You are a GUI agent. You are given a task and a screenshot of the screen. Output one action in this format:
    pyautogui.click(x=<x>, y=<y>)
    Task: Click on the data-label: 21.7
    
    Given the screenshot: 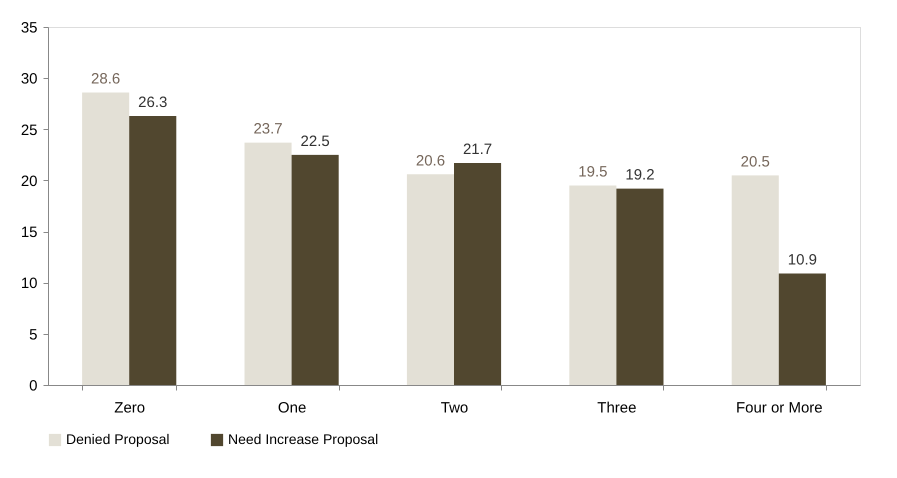 What is the action you would take?
    pyautogui.click(x=477, y=149)
    